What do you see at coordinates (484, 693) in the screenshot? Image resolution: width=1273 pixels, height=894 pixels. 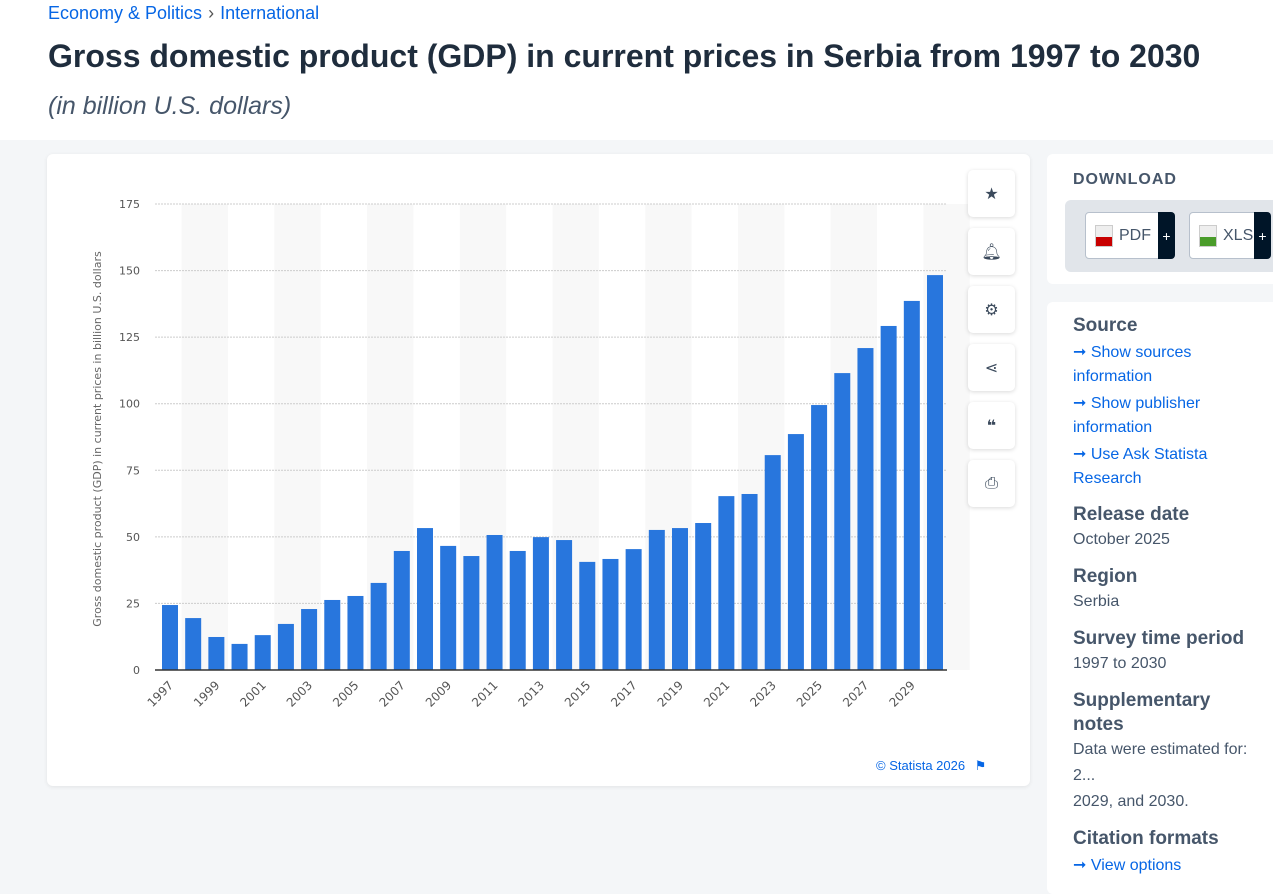 I see `x-tick-label: 2011` at bounding box center [484, 693].